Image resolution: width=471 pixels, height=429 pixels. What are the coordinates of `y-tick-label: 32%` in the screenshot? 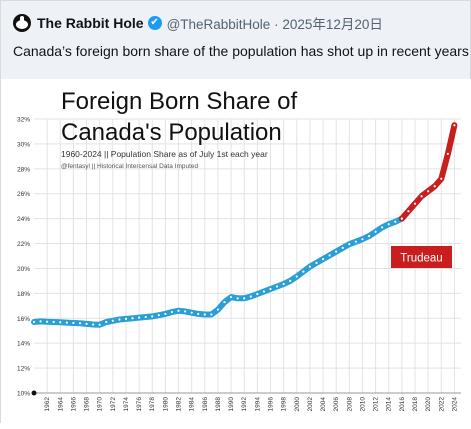 It's located at (23, 120).